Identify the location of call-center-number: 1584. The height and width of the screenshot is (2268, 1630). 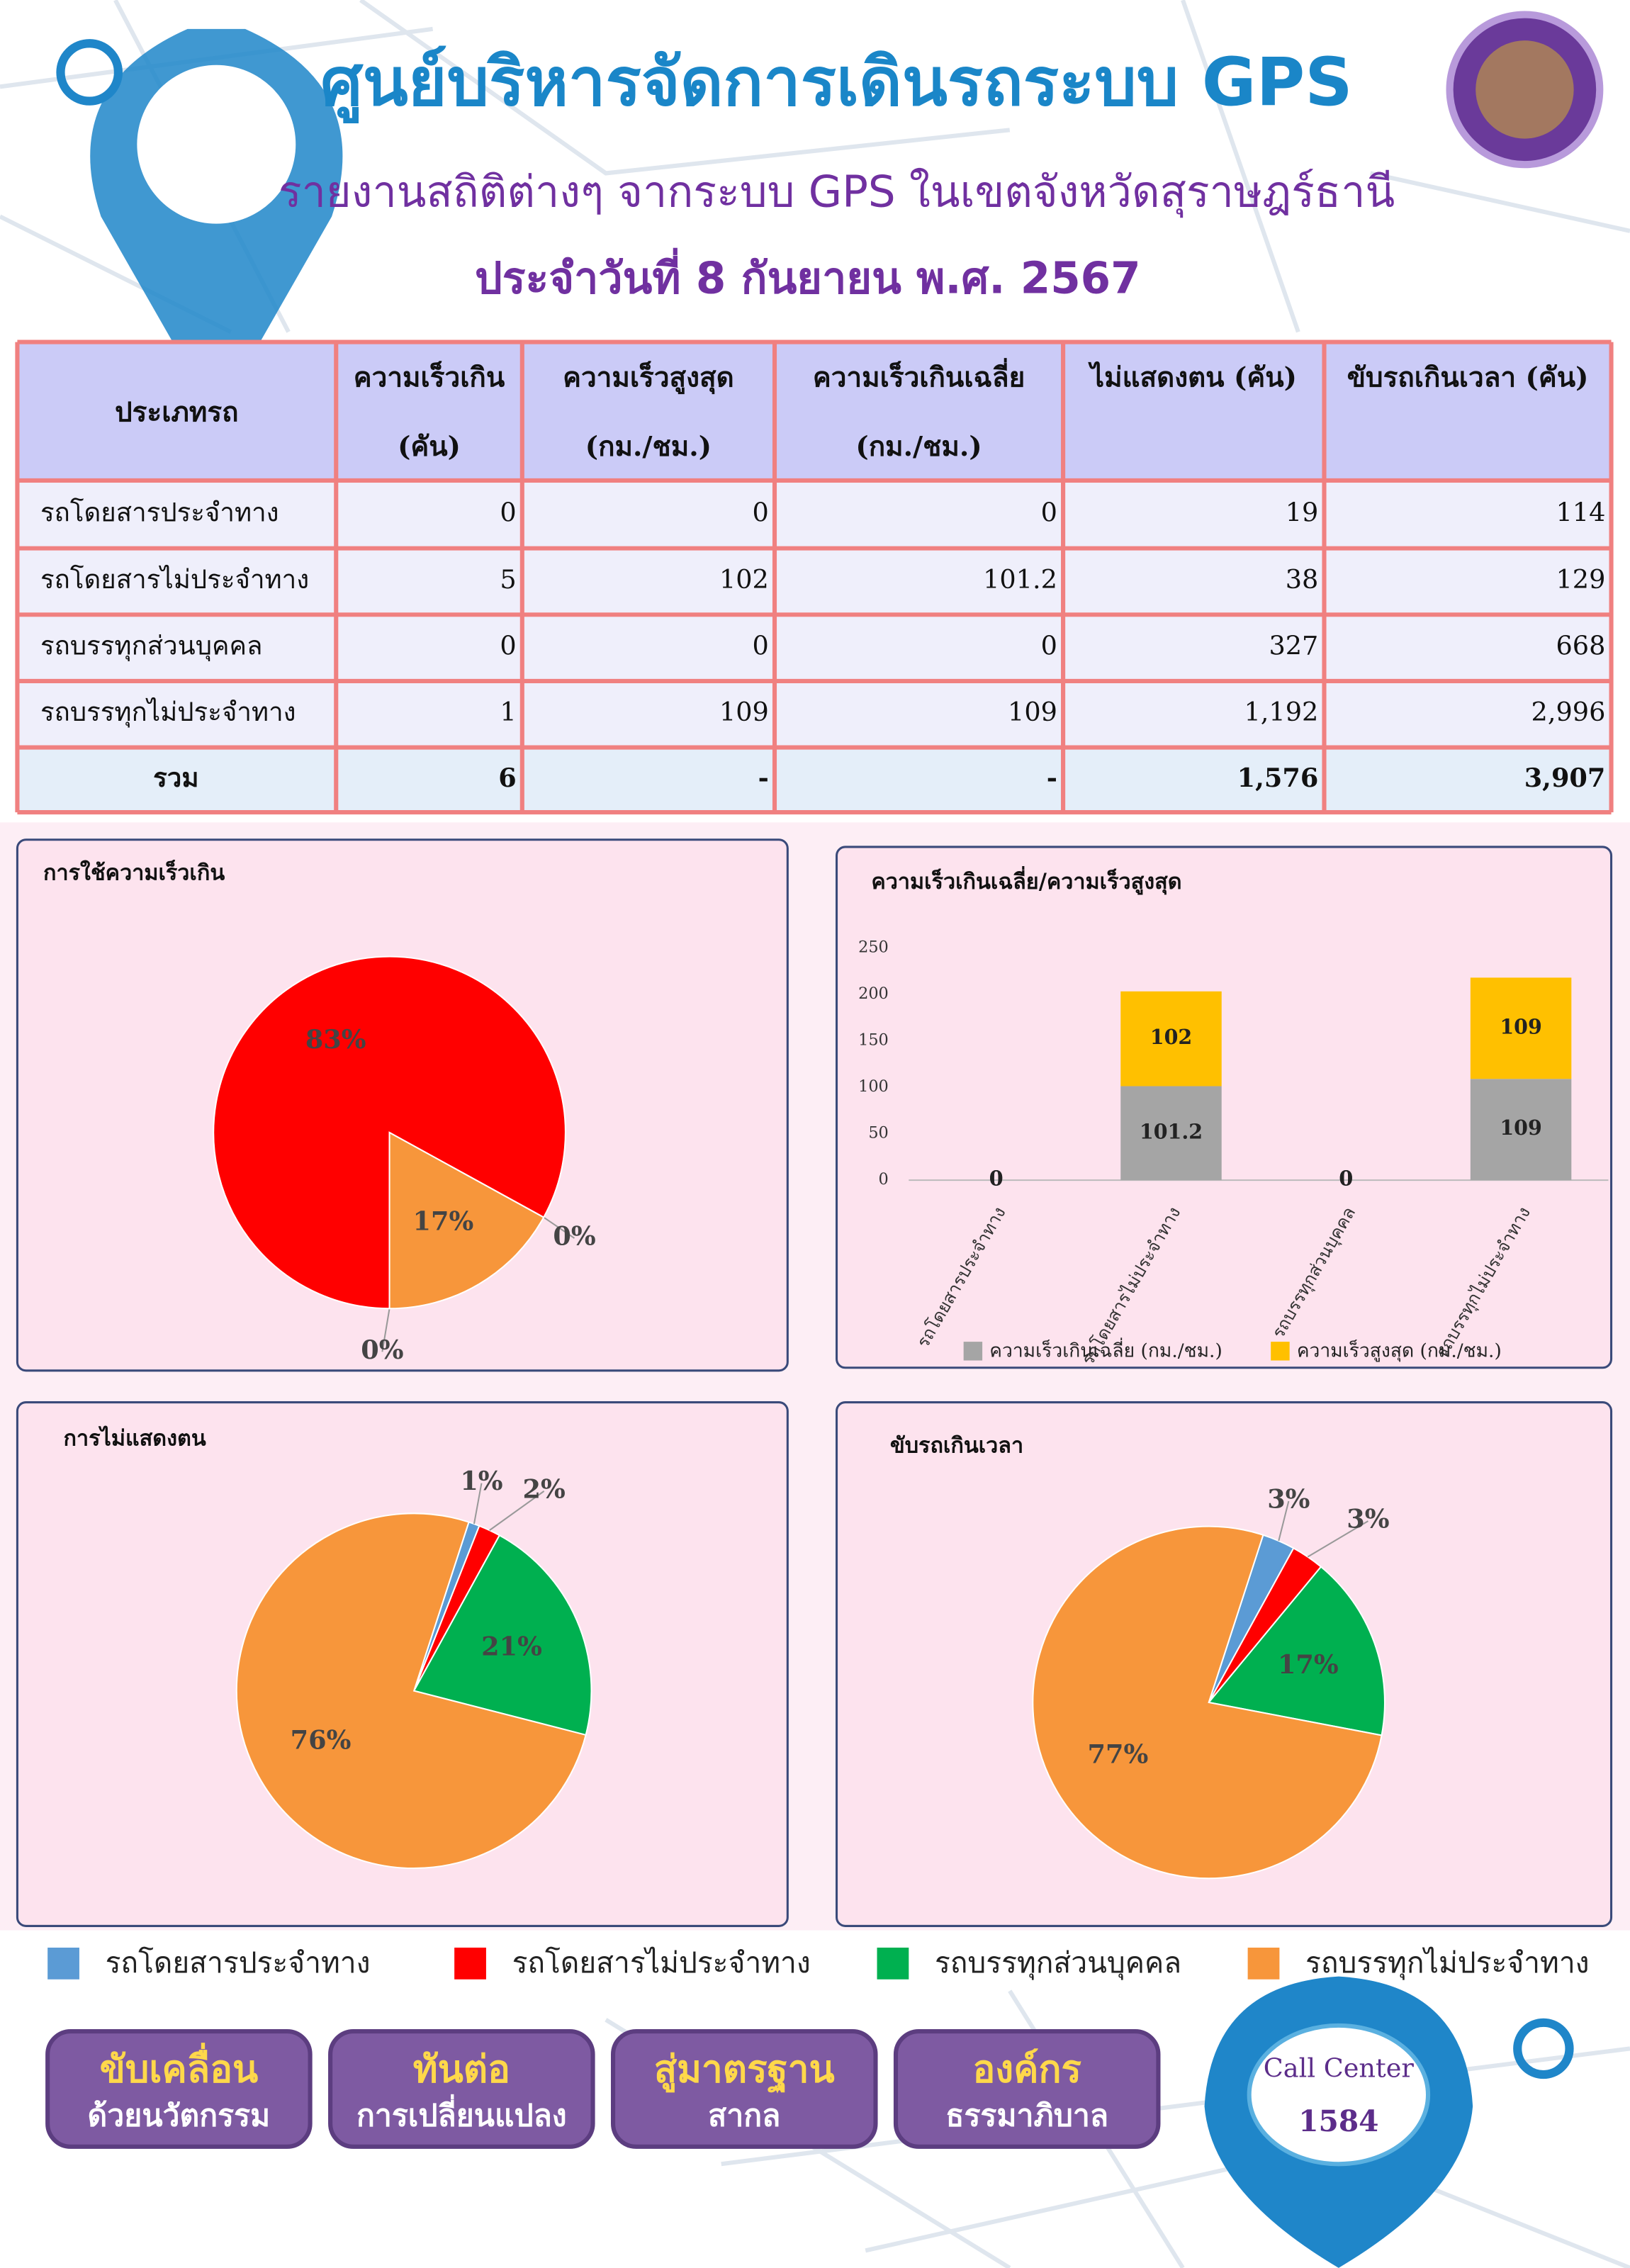
(1338, 2121).